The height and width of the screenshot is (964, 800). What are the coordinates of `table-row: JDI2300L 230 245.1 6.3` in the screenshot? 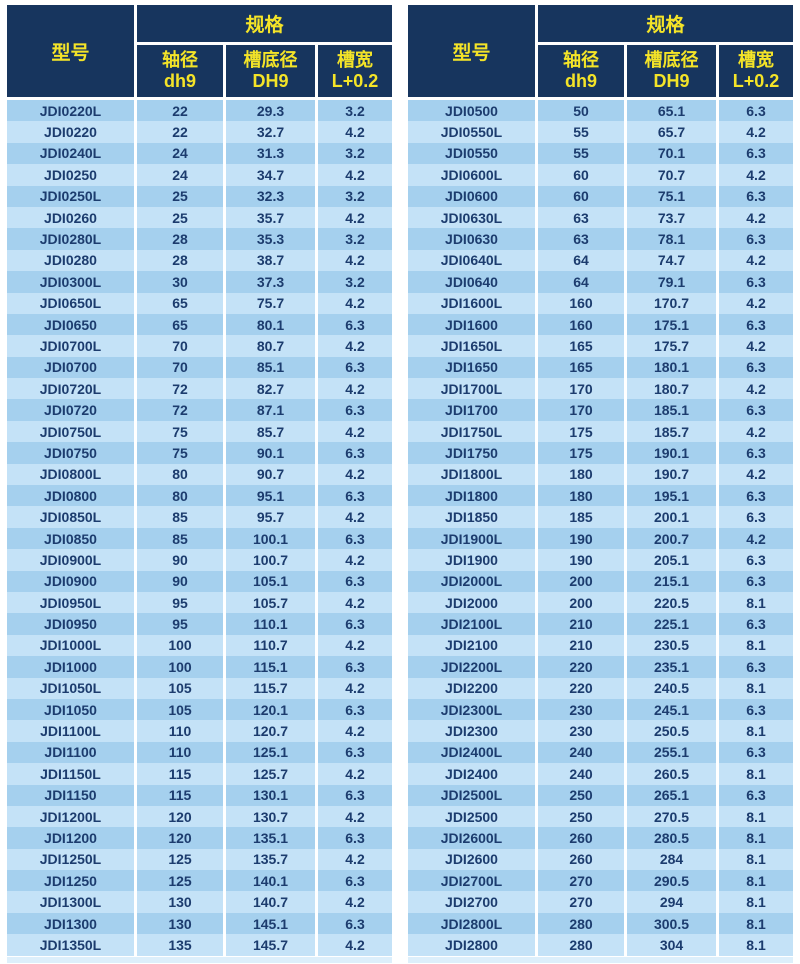 It's located at (600, 709).